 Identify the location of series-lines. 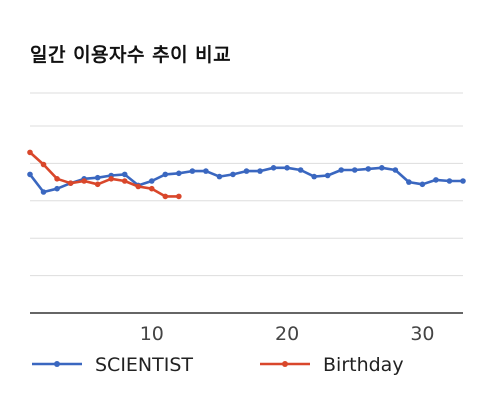
(246, 174).